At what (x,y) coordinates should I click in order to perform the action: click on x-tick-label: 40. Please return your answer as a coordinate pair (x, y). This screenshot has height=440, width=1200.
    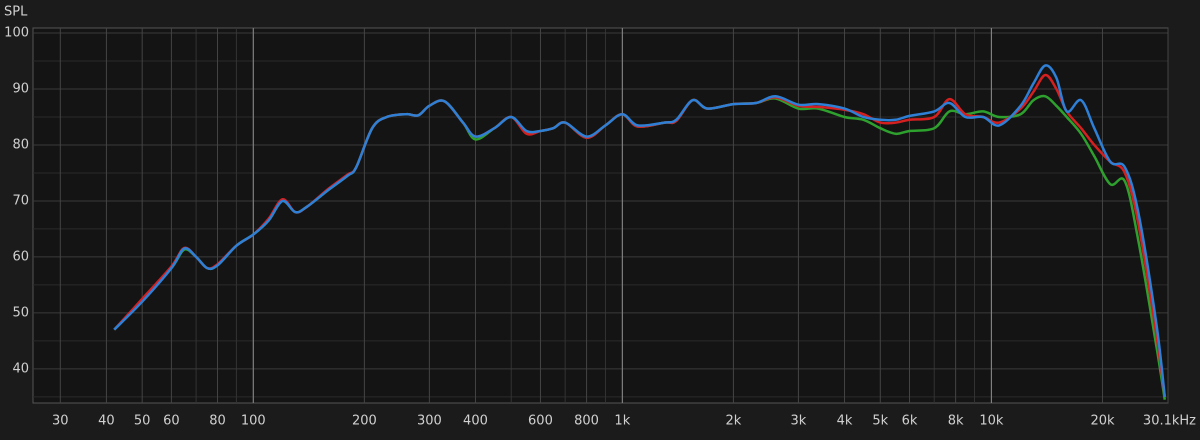
    Looking at the image, I should click on (106, 421).